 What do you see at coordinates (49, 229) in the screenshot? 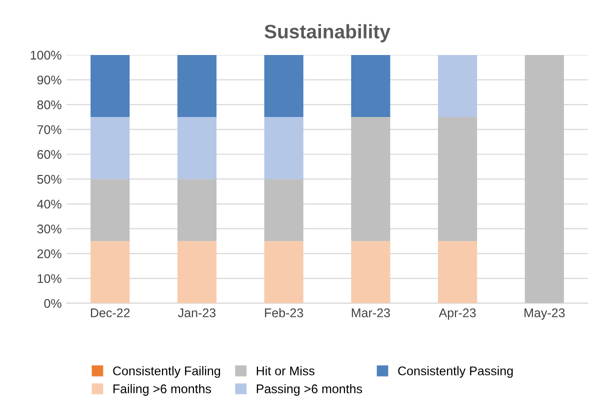
I see `y-tick-label: 30%` at bounding box center [49, 229].